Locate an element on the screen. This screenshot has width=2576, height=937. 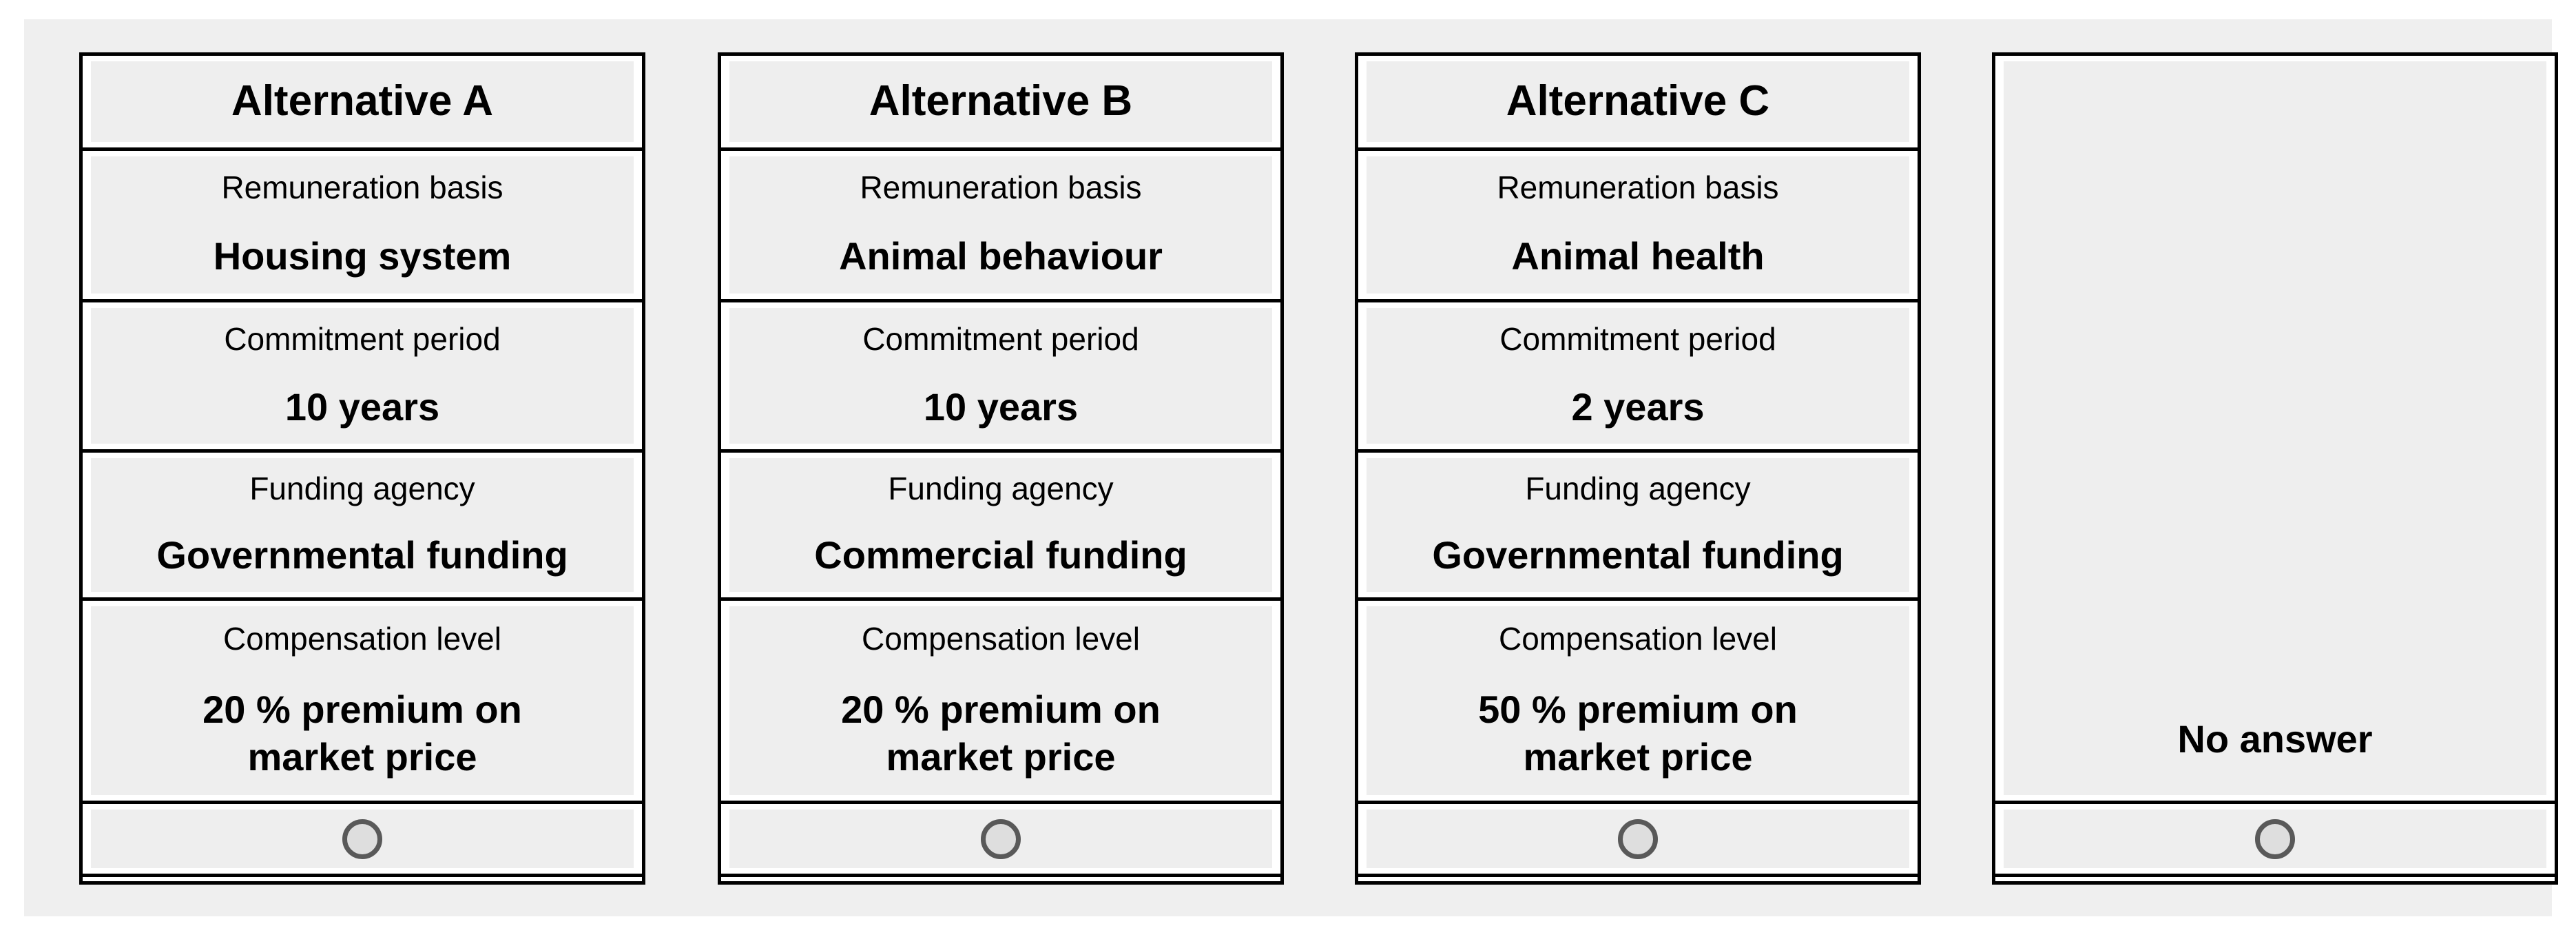
alternative-c-title: Alternative C is located at coordinates (1638, 101).